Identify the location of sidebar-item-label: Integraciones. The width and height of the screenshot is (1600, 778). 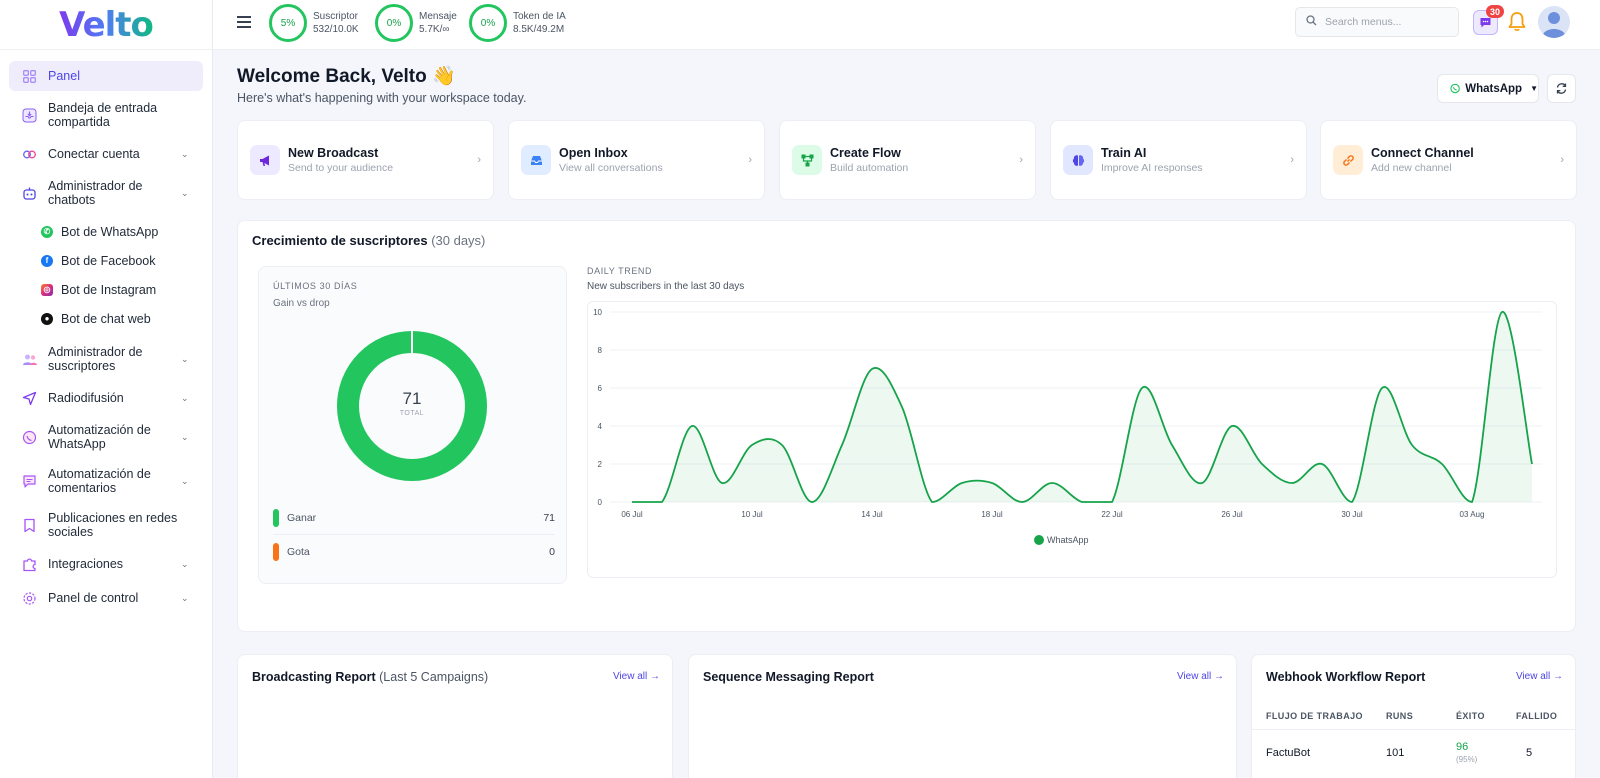
(86, 564).